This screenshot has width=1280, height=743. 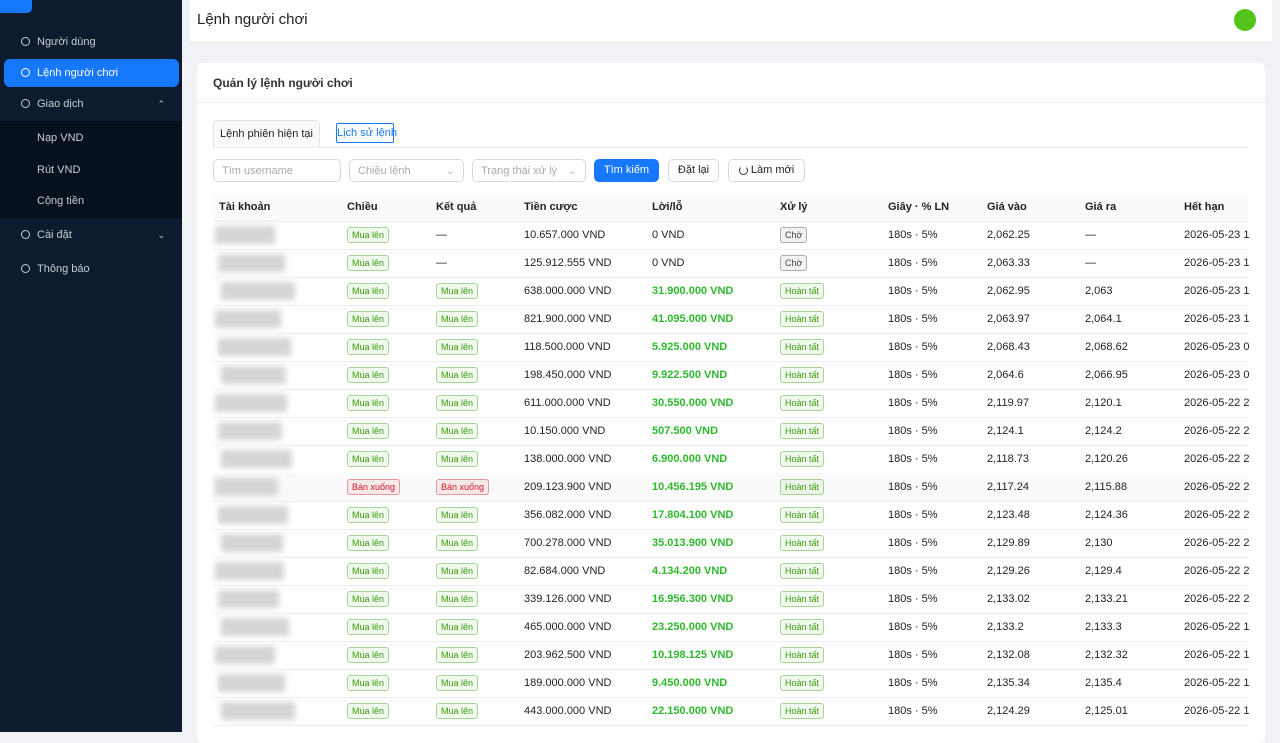 What do you see at coordinates (1103, 319) in the screenshot?
I see `cell: 2,064.1` at bounding box center [1103, 319].